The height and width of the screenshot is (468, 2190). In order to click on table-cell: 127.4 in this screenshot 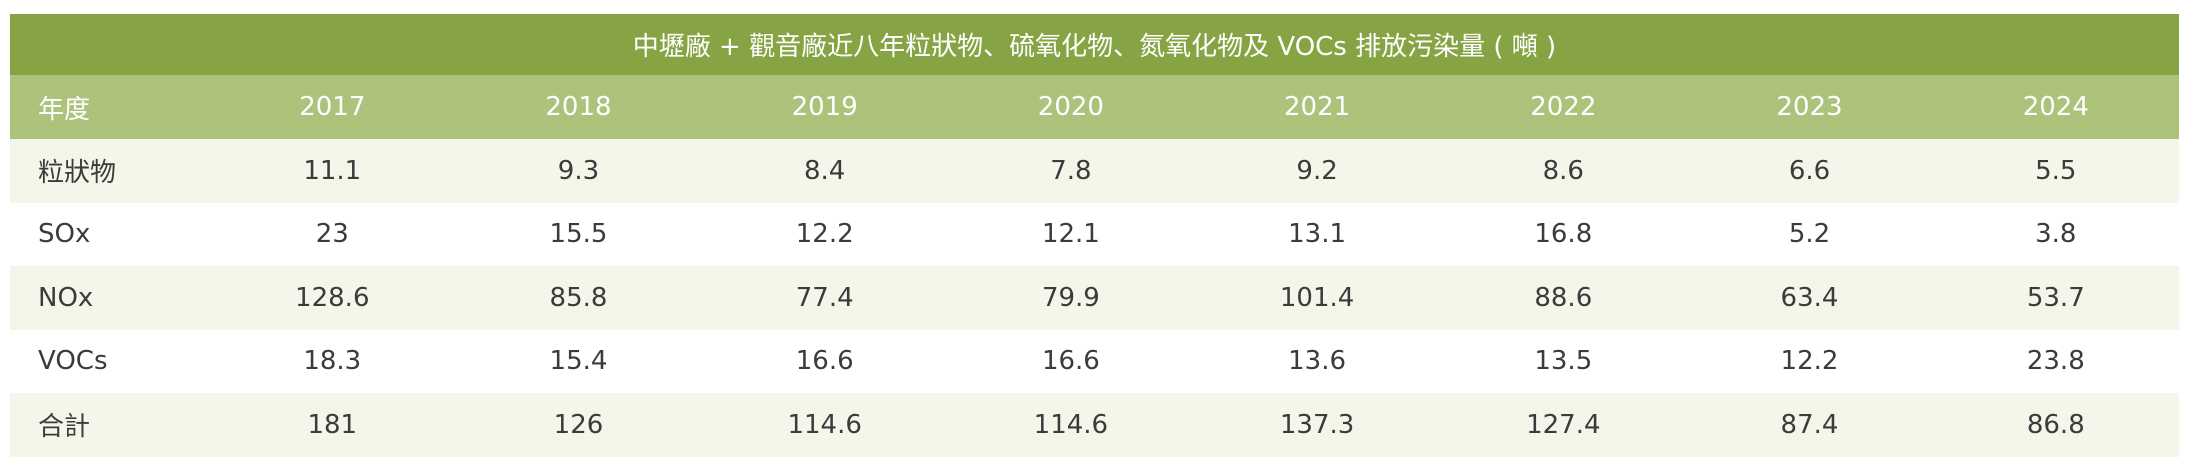, I will do `click(1563, 425)`.